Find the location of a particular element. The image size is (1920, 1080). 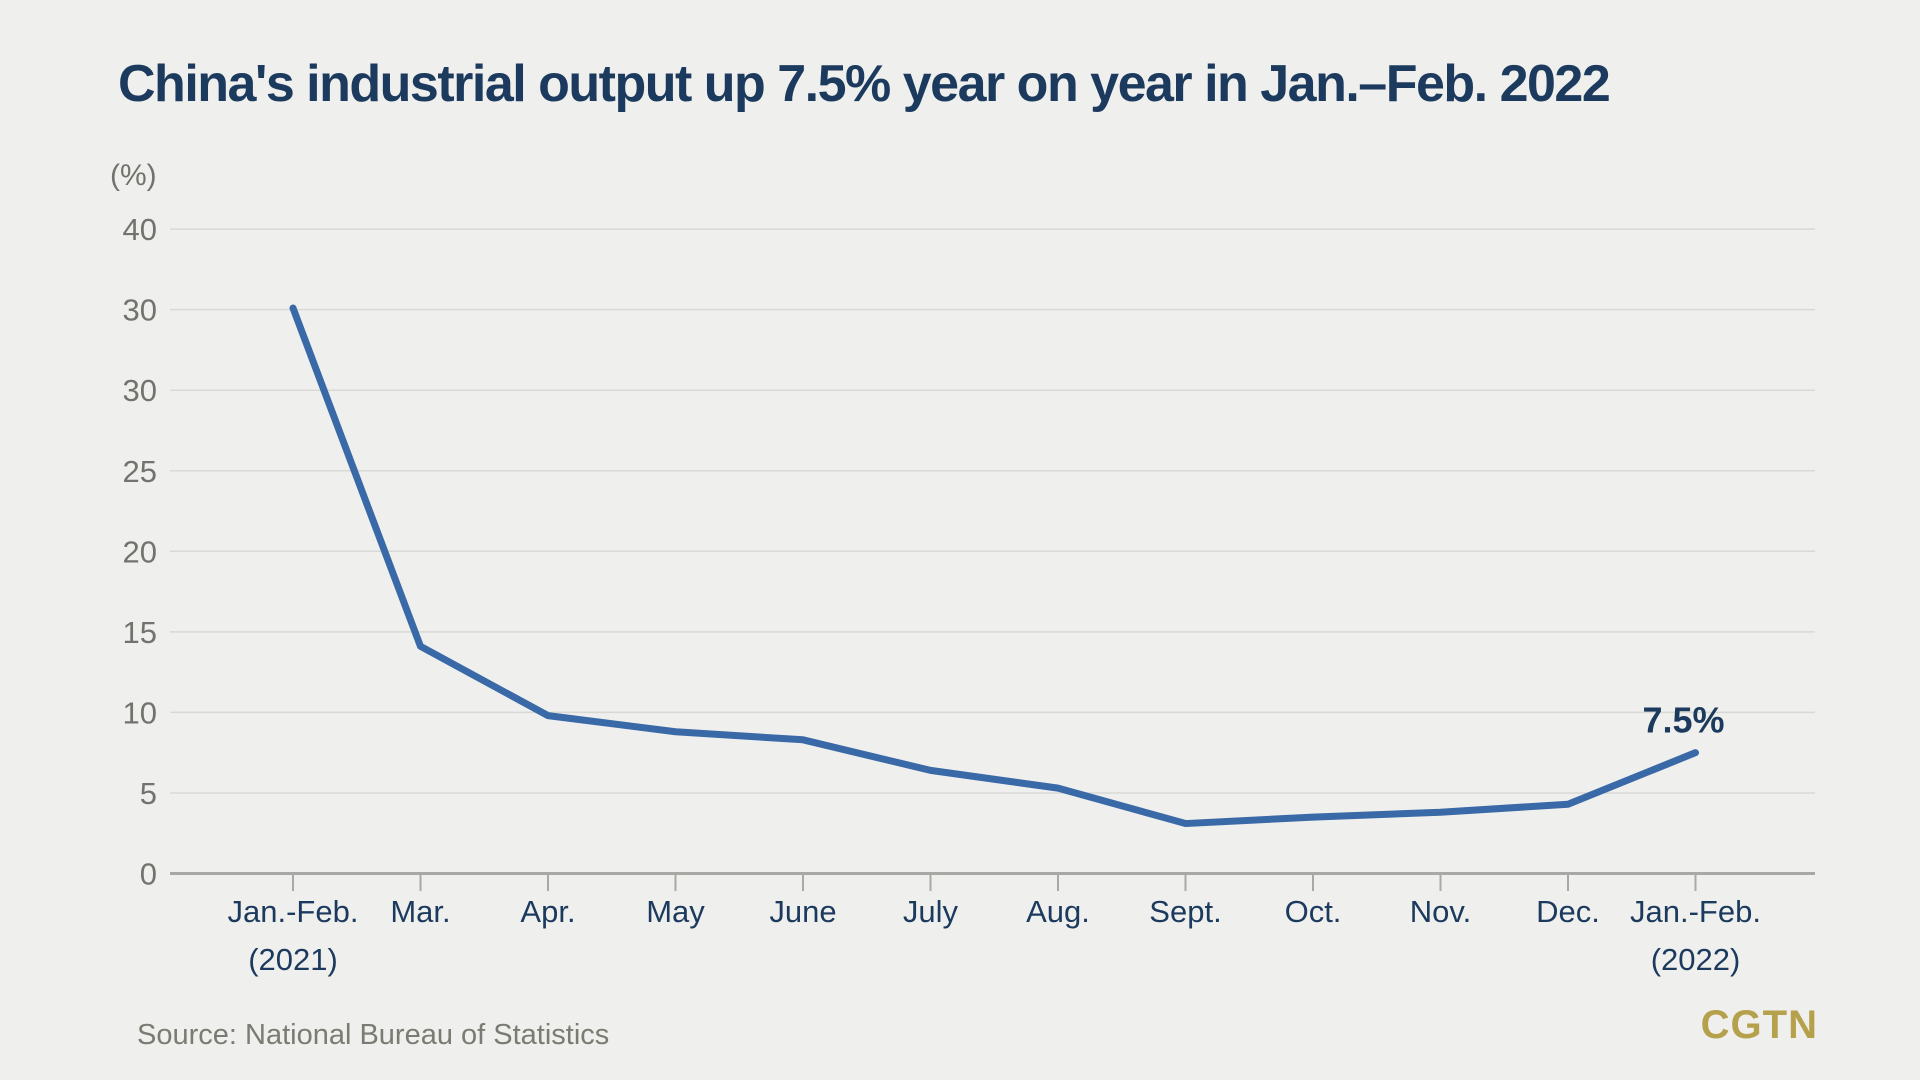

x-axis-ticks is located at coordinates (994, 883).